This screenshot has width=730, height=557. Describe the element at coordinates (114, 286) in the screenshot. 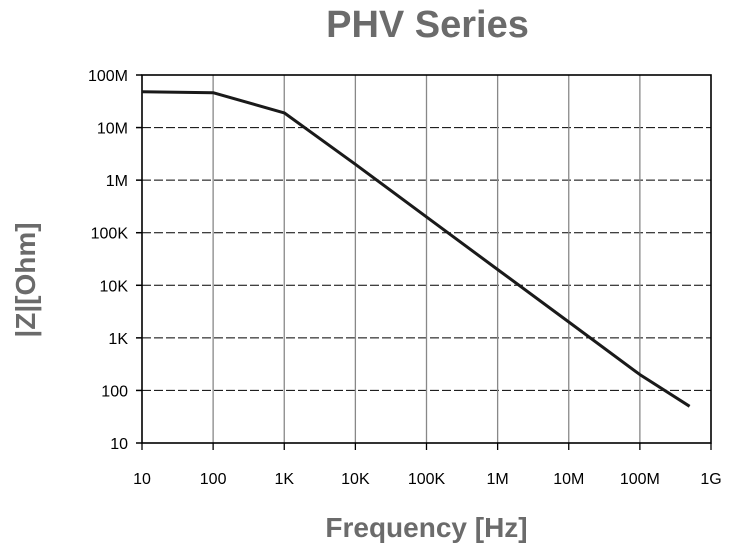

I see `y-tick-label: 10K` at that location.